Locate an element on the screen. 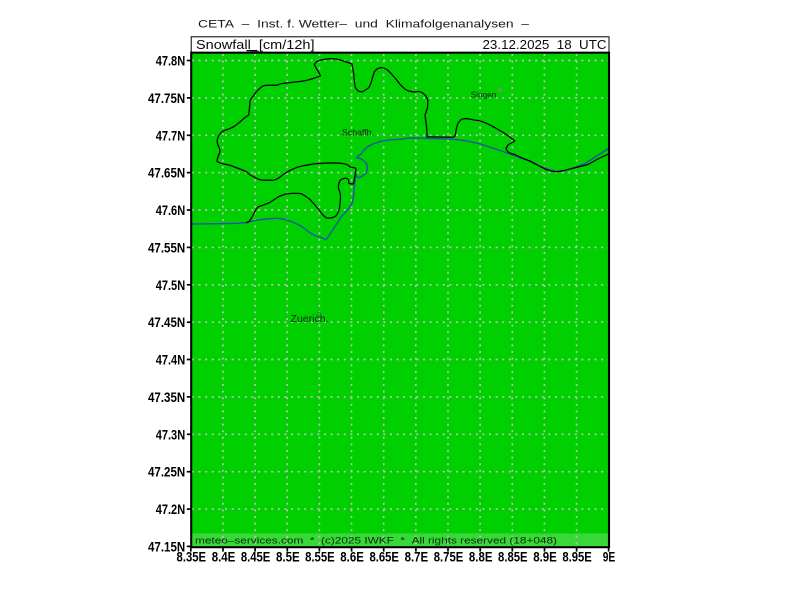 The width and height of the screenshot is (800, 600). svg-text: 8.45E is located at coordinates (256, 556).